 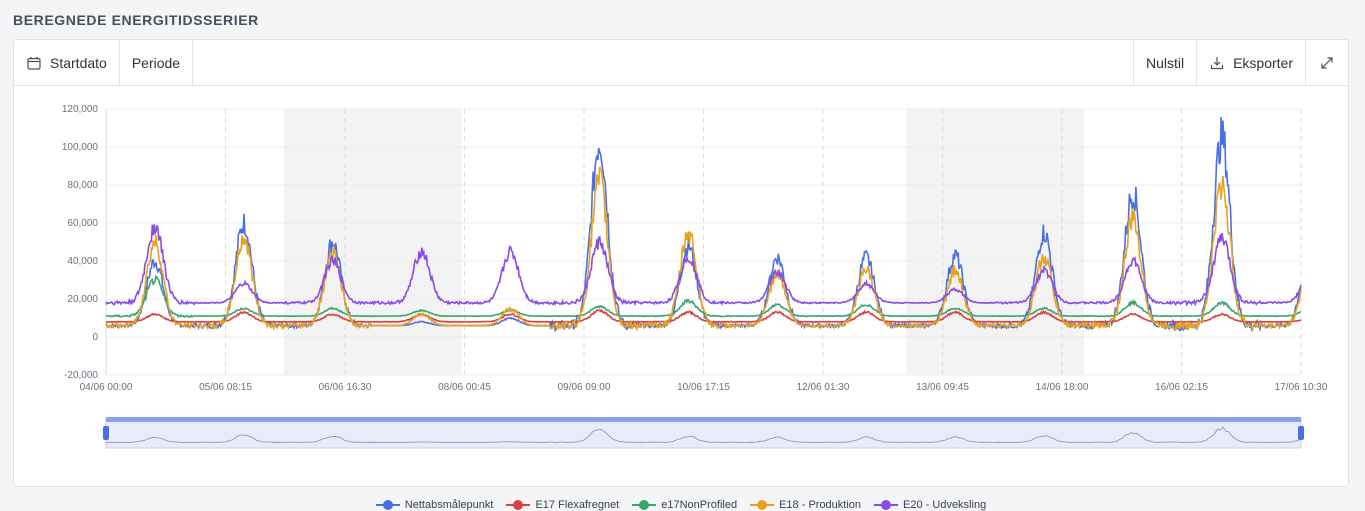 What do you see at coordinates (1301, 433) in the screenshot?
I see `zoom-handle-right` at bounding box center [1301, 433].